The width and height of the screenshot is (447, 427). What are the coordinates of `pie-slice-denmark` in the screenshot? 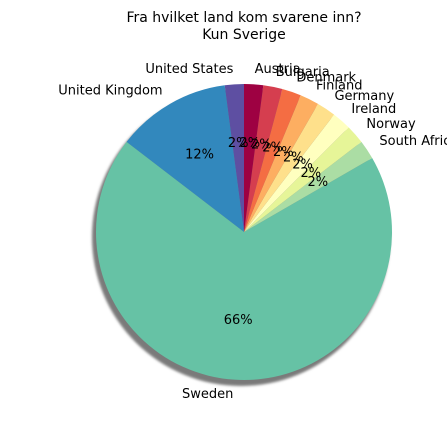 It's located at (272, 161).